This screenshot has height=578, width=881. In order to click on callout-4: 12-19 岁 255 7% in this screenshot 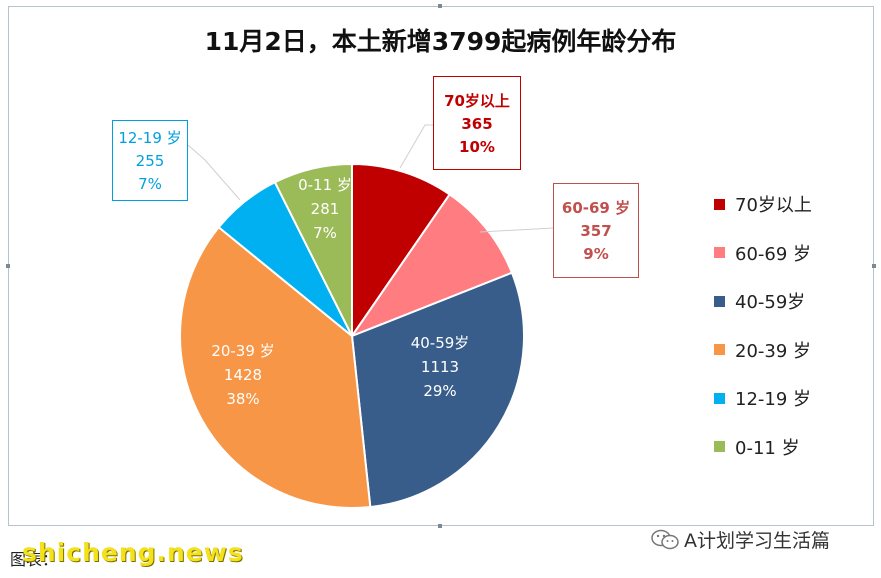, I will do `click(150, 160)`.